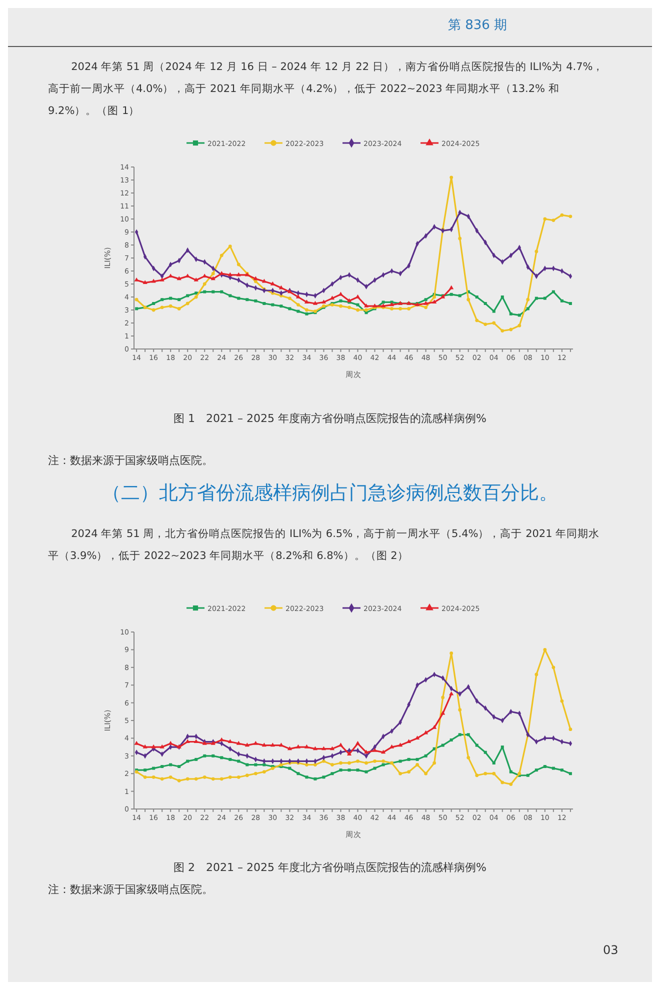  I want to click on text: 2024 年第 51 周，北方省份哨点医院报告的 ILI%为 6.5%，高于前一周水平（5.4%），高于 2021 年同期水平（3.9%），低于 2022~2023 年同期水平（8.2%和 6.8%）。（图 2）, so click(324, 545).